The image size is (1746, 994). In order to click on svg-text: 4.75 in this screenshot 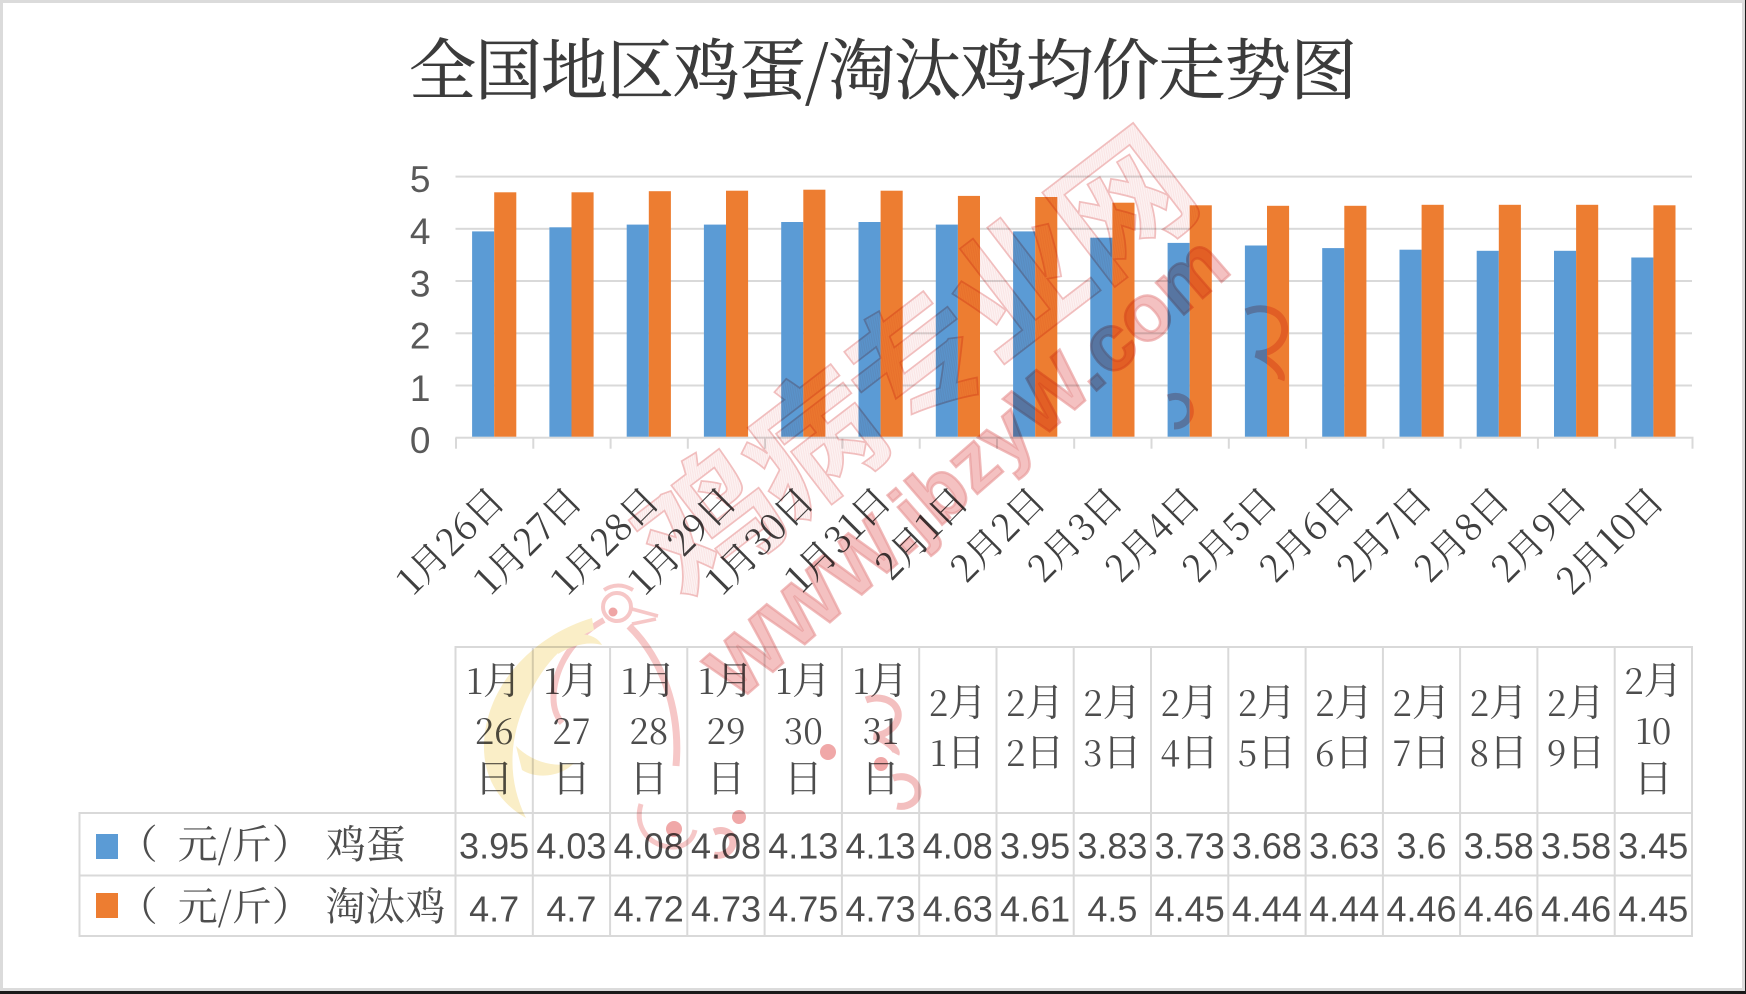, I will do `click(803, 908)`.